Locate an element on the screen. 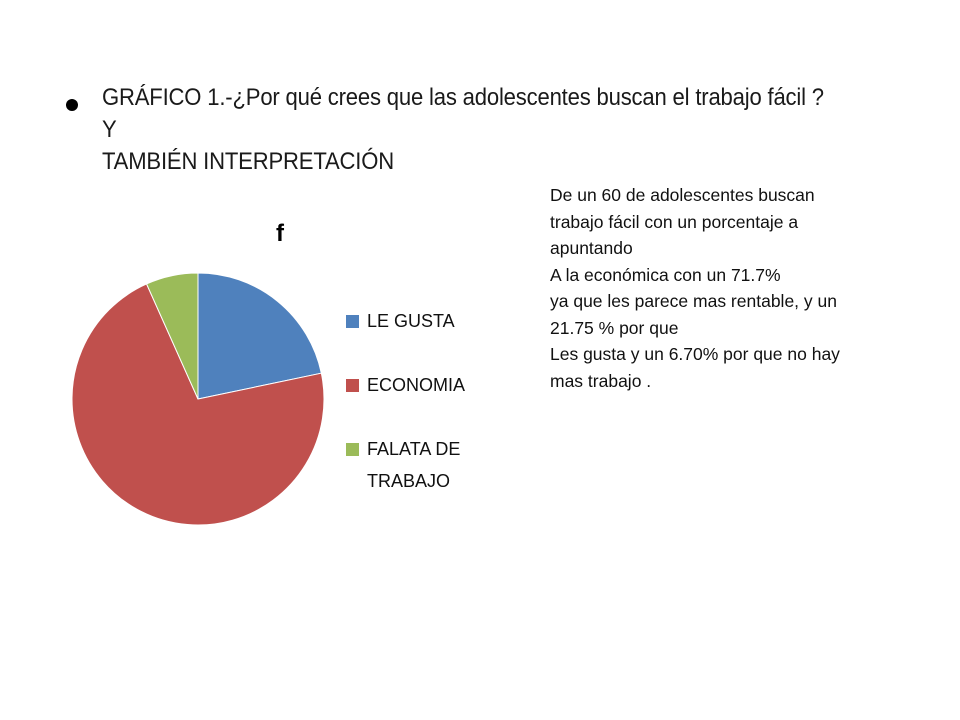 This screenshot has height=720, width=960. pie-slice-le-gusta is located at coordinates (259, 336).